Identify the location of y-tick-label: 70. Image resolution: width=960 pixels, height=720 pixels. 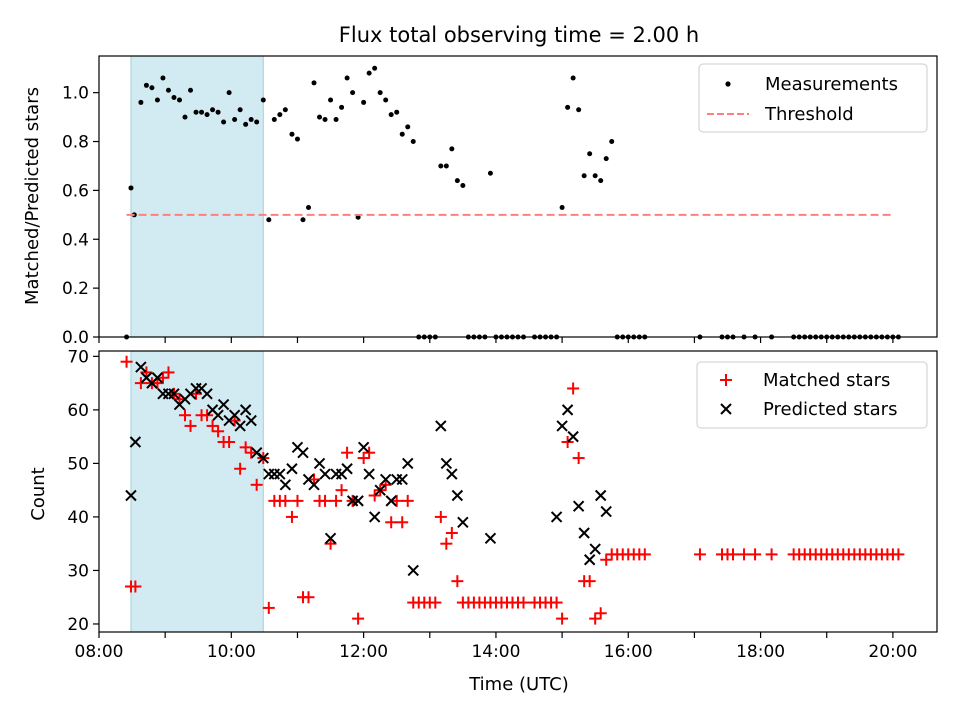
(78, 357).